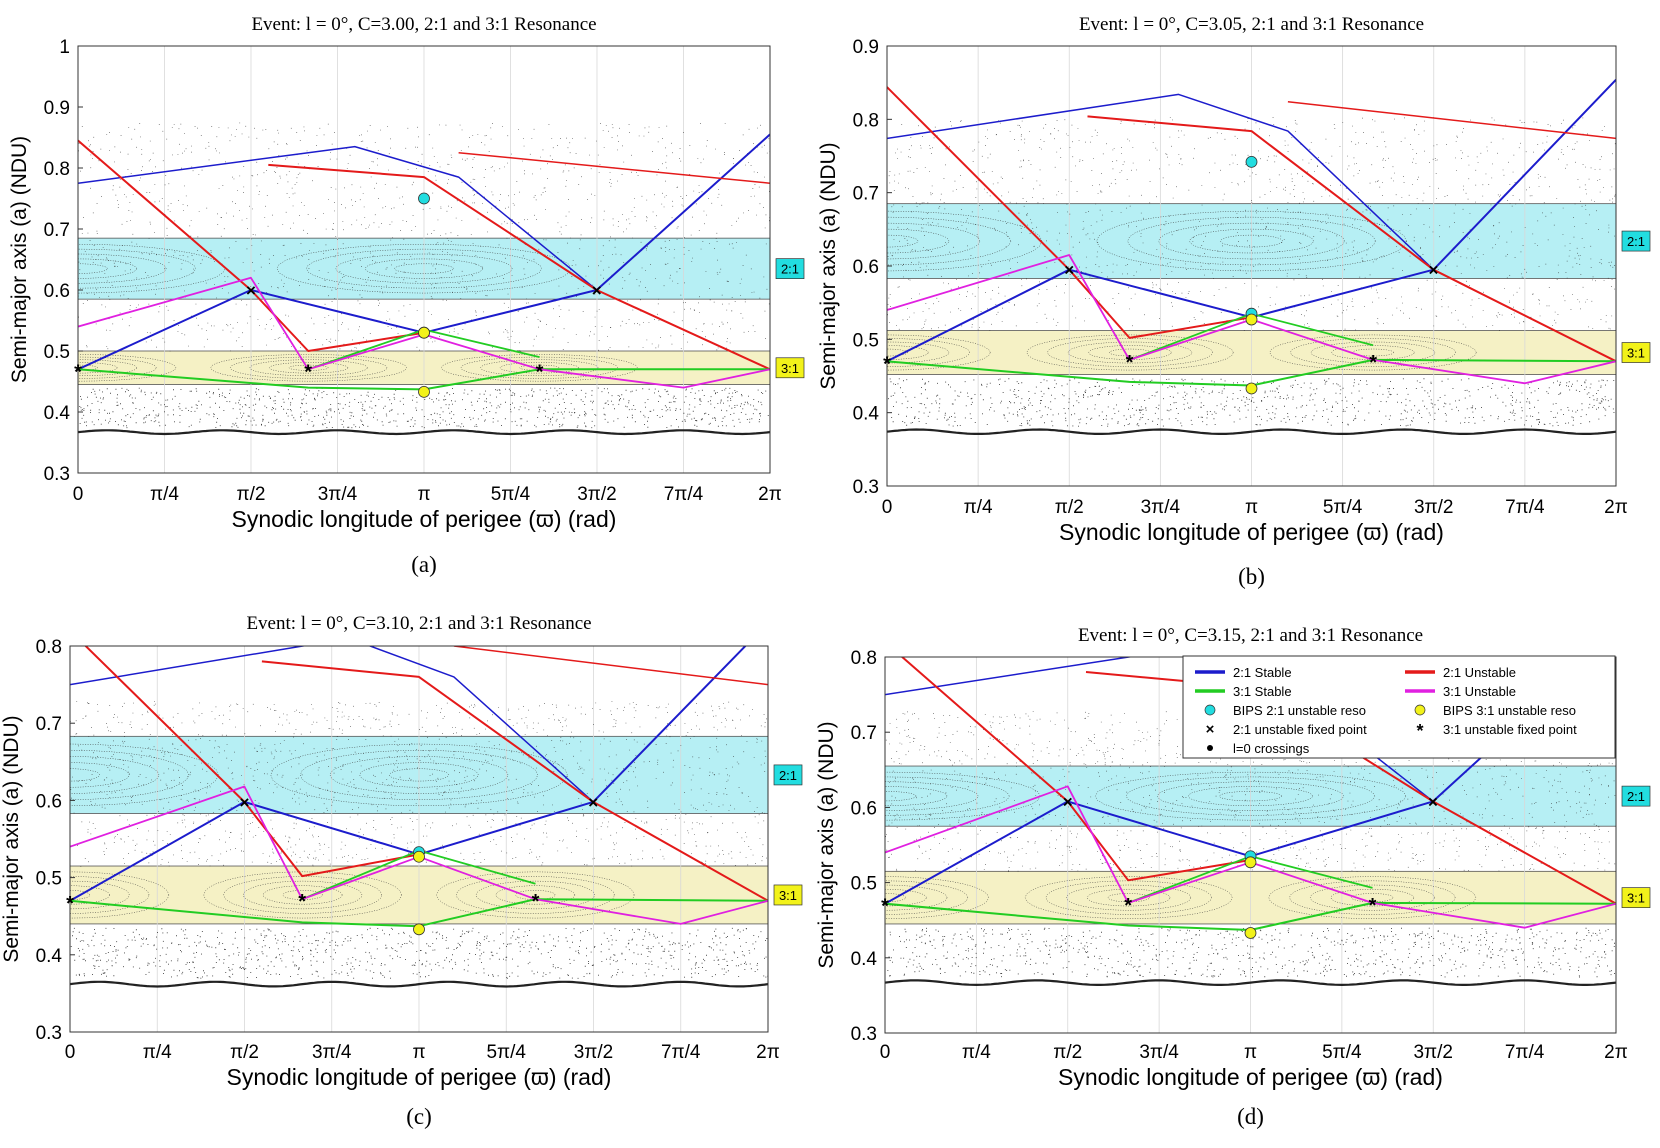 The image size is (1660, 1148). I want to click on panel-caption: (b), so click(1251, 576).